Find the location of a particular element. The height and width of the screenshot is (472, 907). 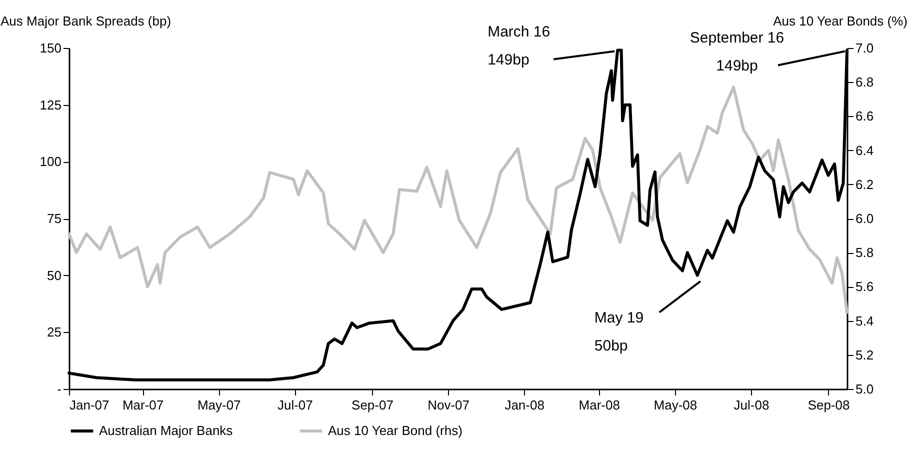

y-tick-label: - is located at coordinates (59, 389).